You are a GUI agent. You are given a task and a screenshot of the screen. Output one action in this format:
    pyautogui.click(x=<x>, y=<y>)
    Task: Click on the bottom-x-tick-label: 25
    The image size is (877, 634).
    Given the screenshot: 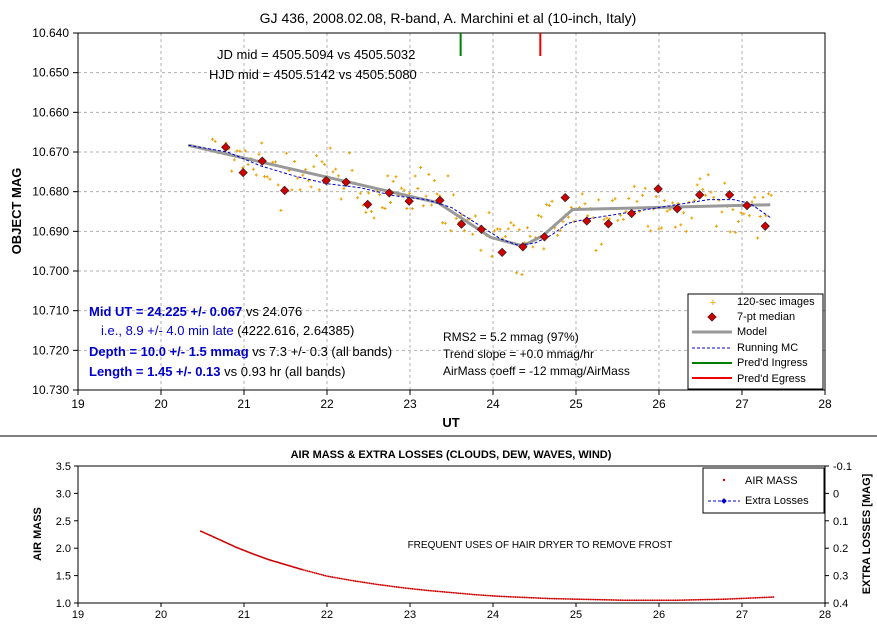 What is the action you would take?
    pyautogui.click(x=576, y=615)
    